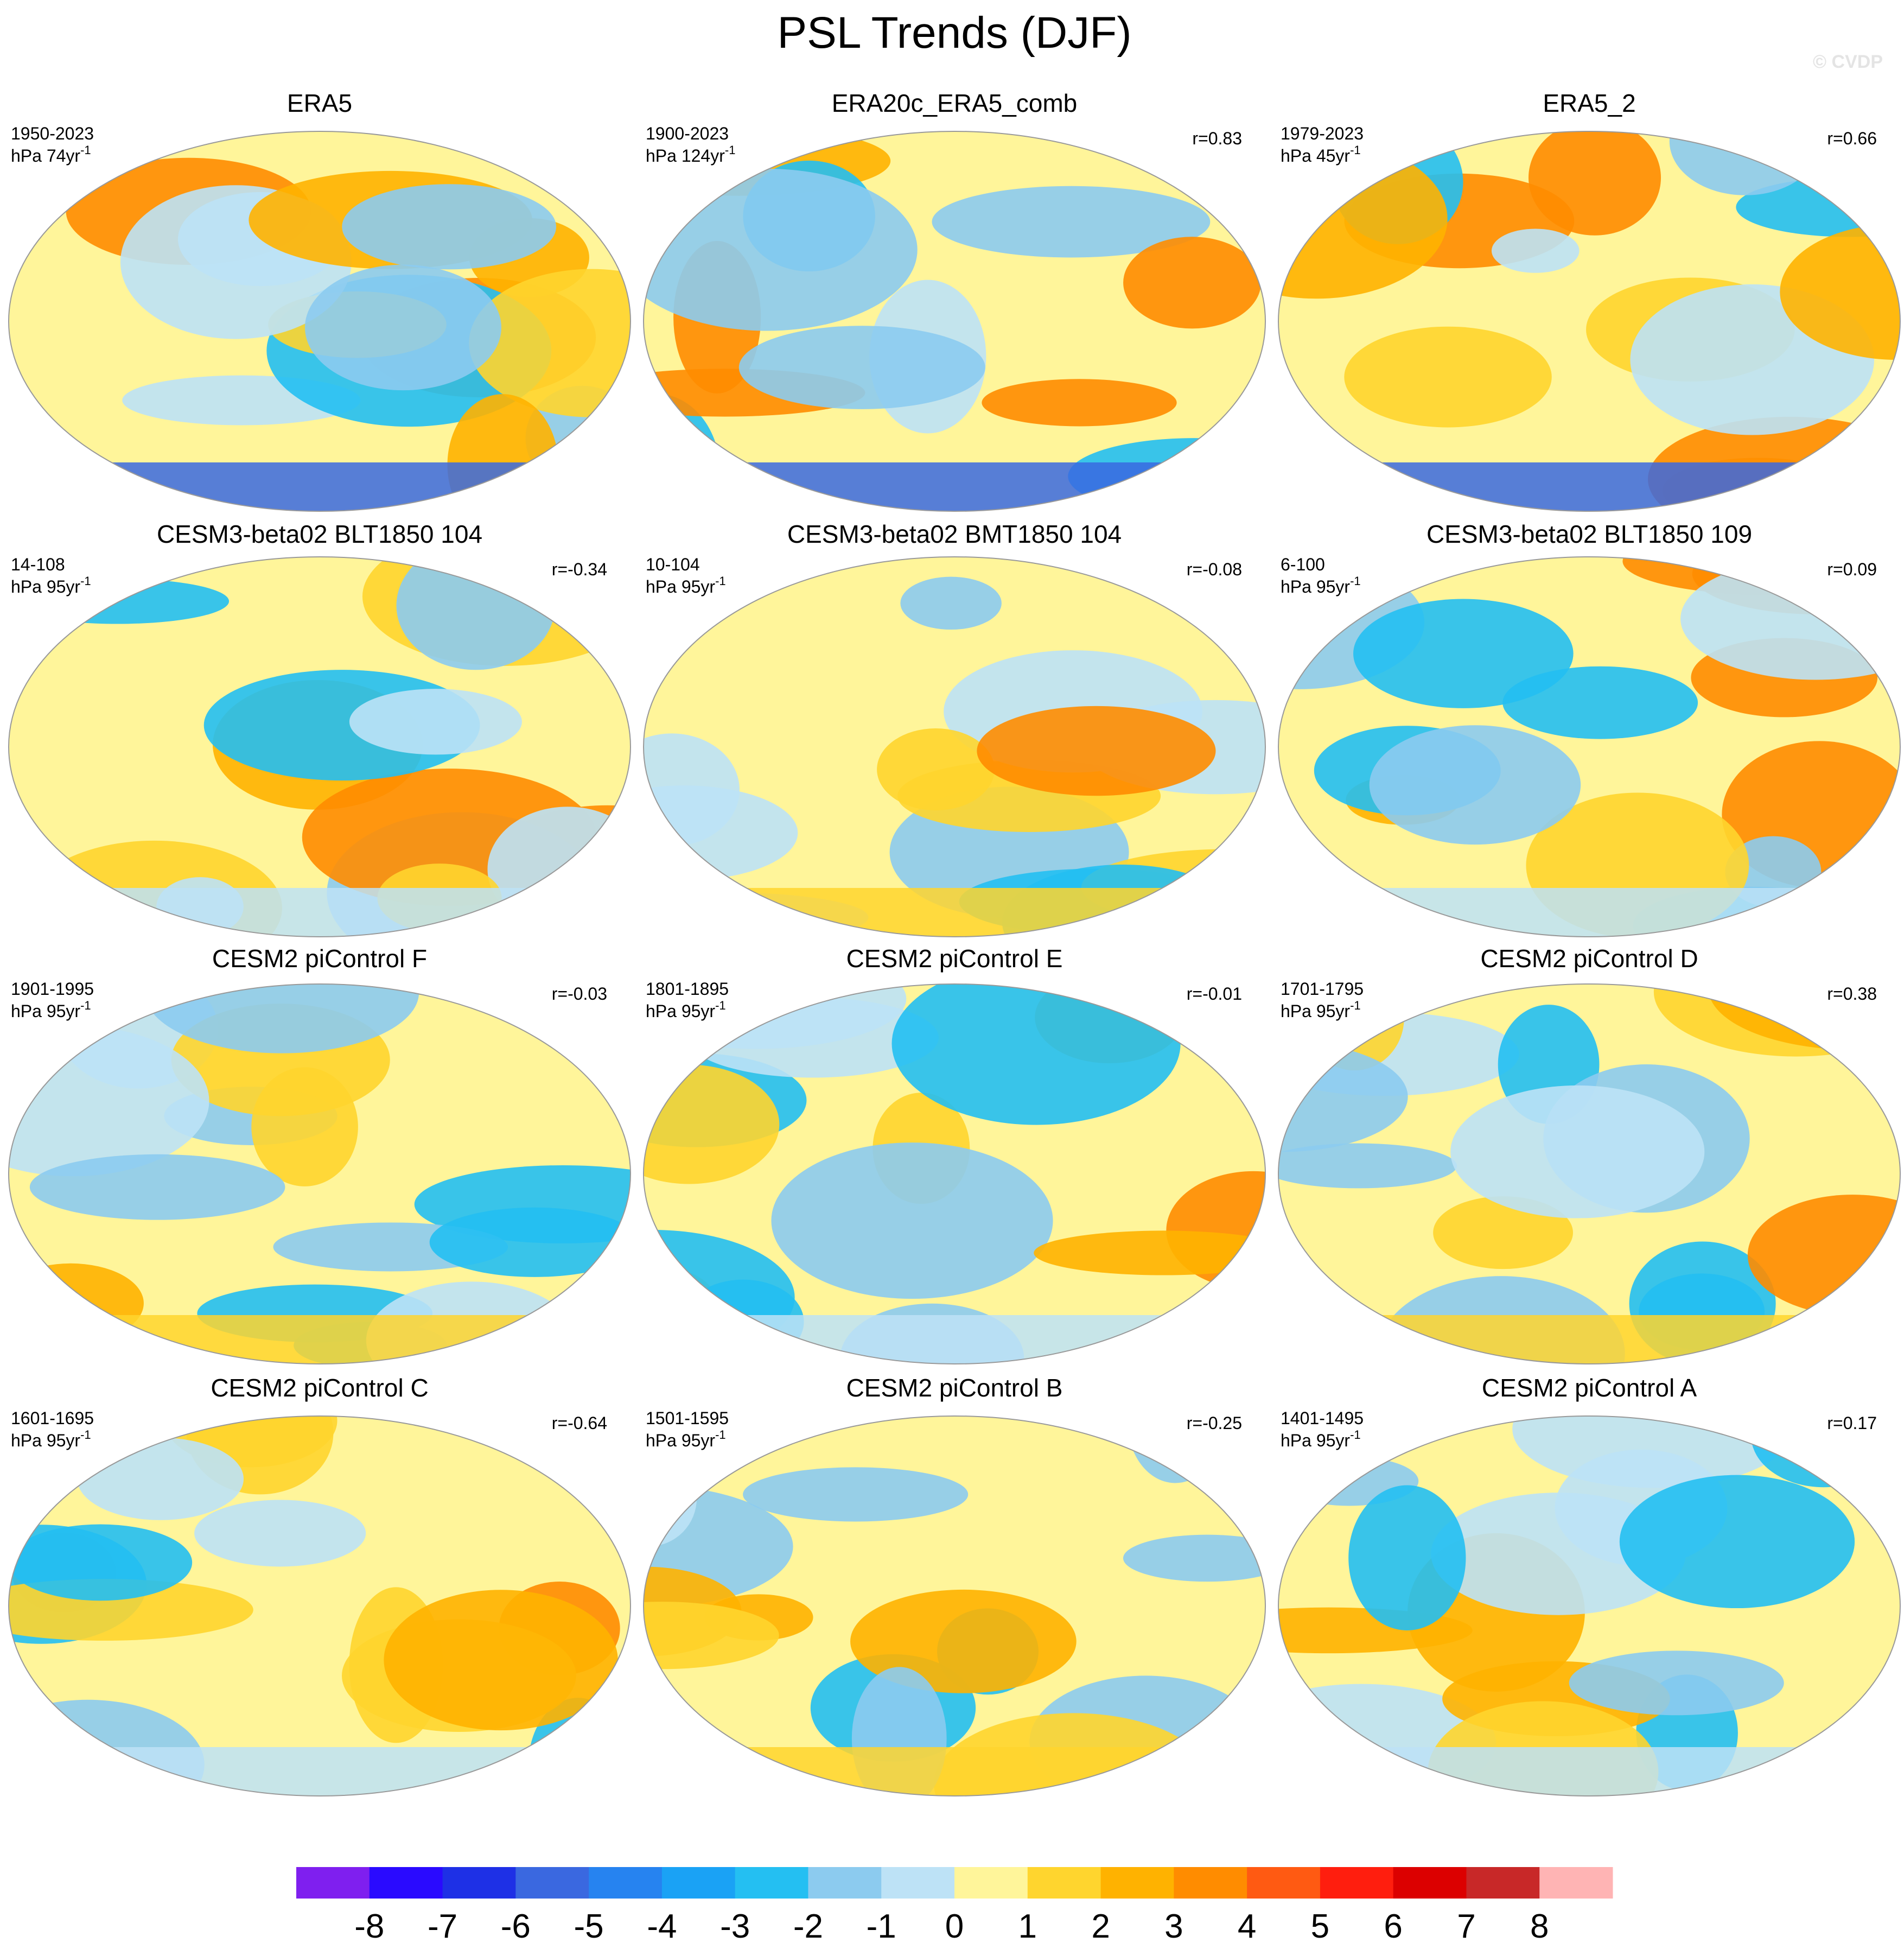  I want to click on units: hPa 45yr, so click(1315, 156).